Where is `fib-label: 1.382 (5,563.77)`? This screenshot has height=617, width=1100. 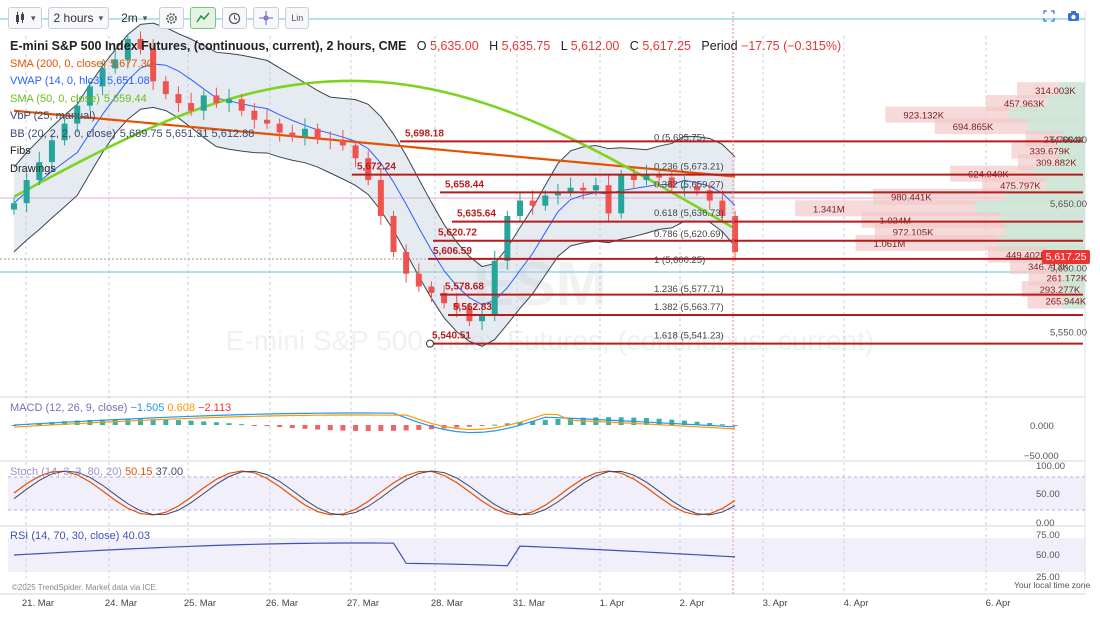
fib-label: 1.382 (5,563.77) is located at coordinates (689, 307).